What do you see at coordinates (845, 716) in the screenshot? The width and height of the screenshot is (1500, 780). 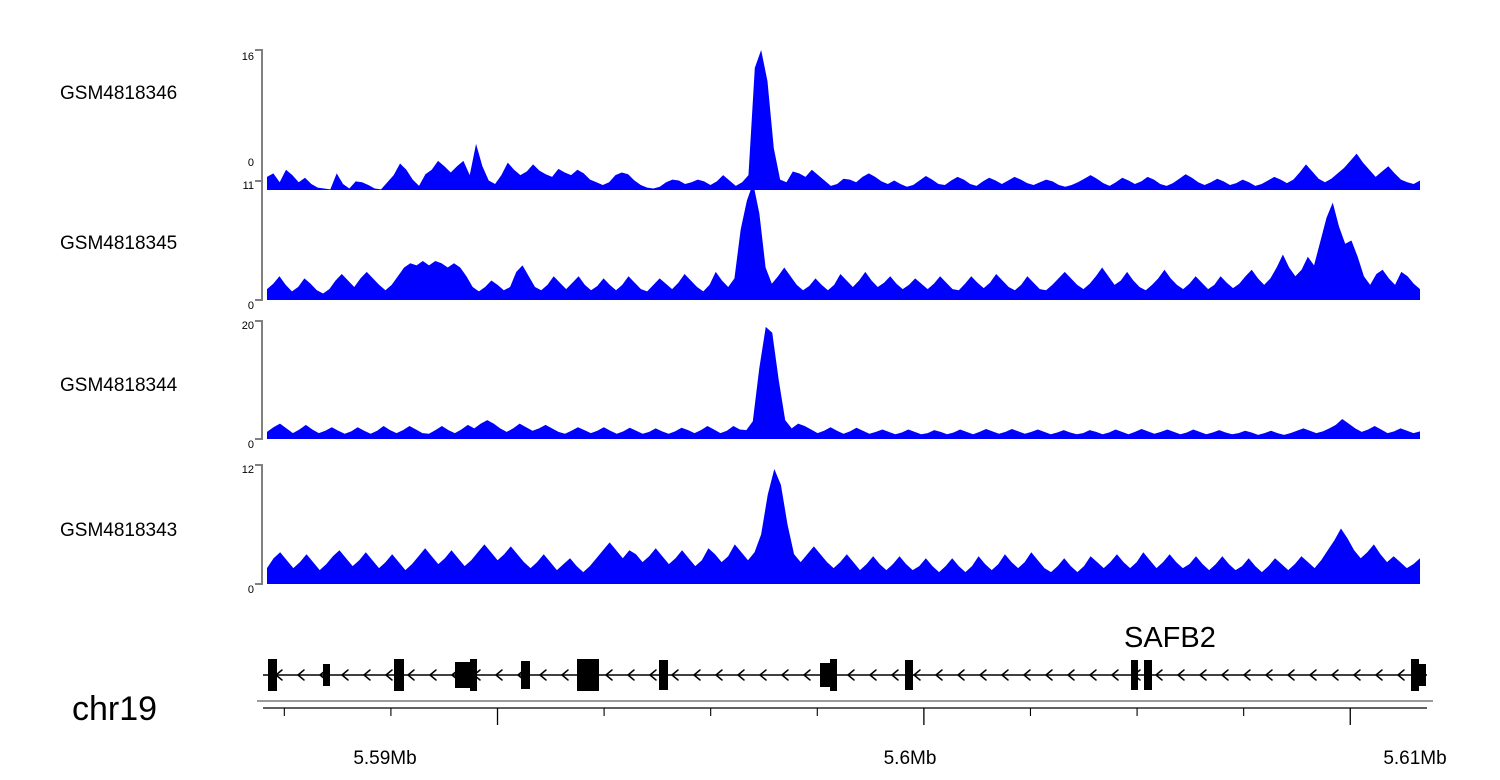 I see `coordinate-axis` at bounding box center [845, 716].